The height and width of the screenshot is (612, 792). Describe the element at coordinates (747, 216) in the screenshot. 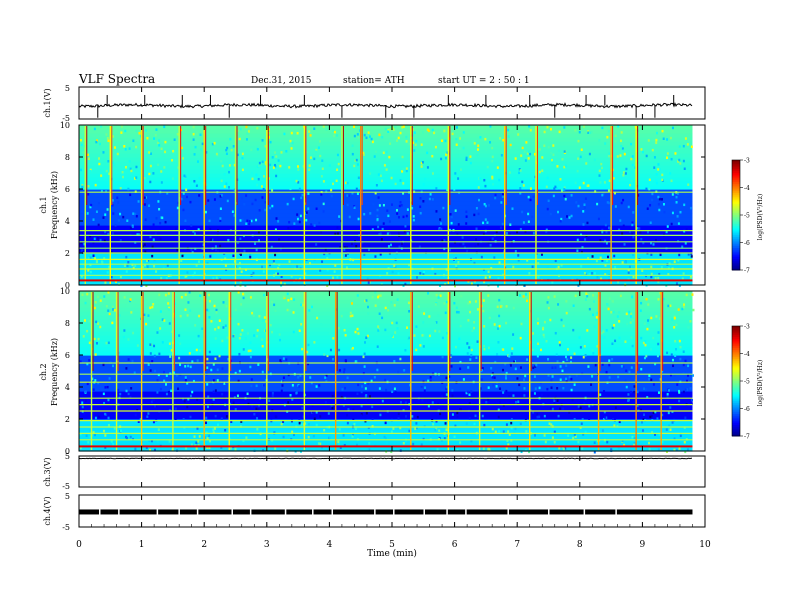

I see `colorbar-tick-label: -5` at that location.